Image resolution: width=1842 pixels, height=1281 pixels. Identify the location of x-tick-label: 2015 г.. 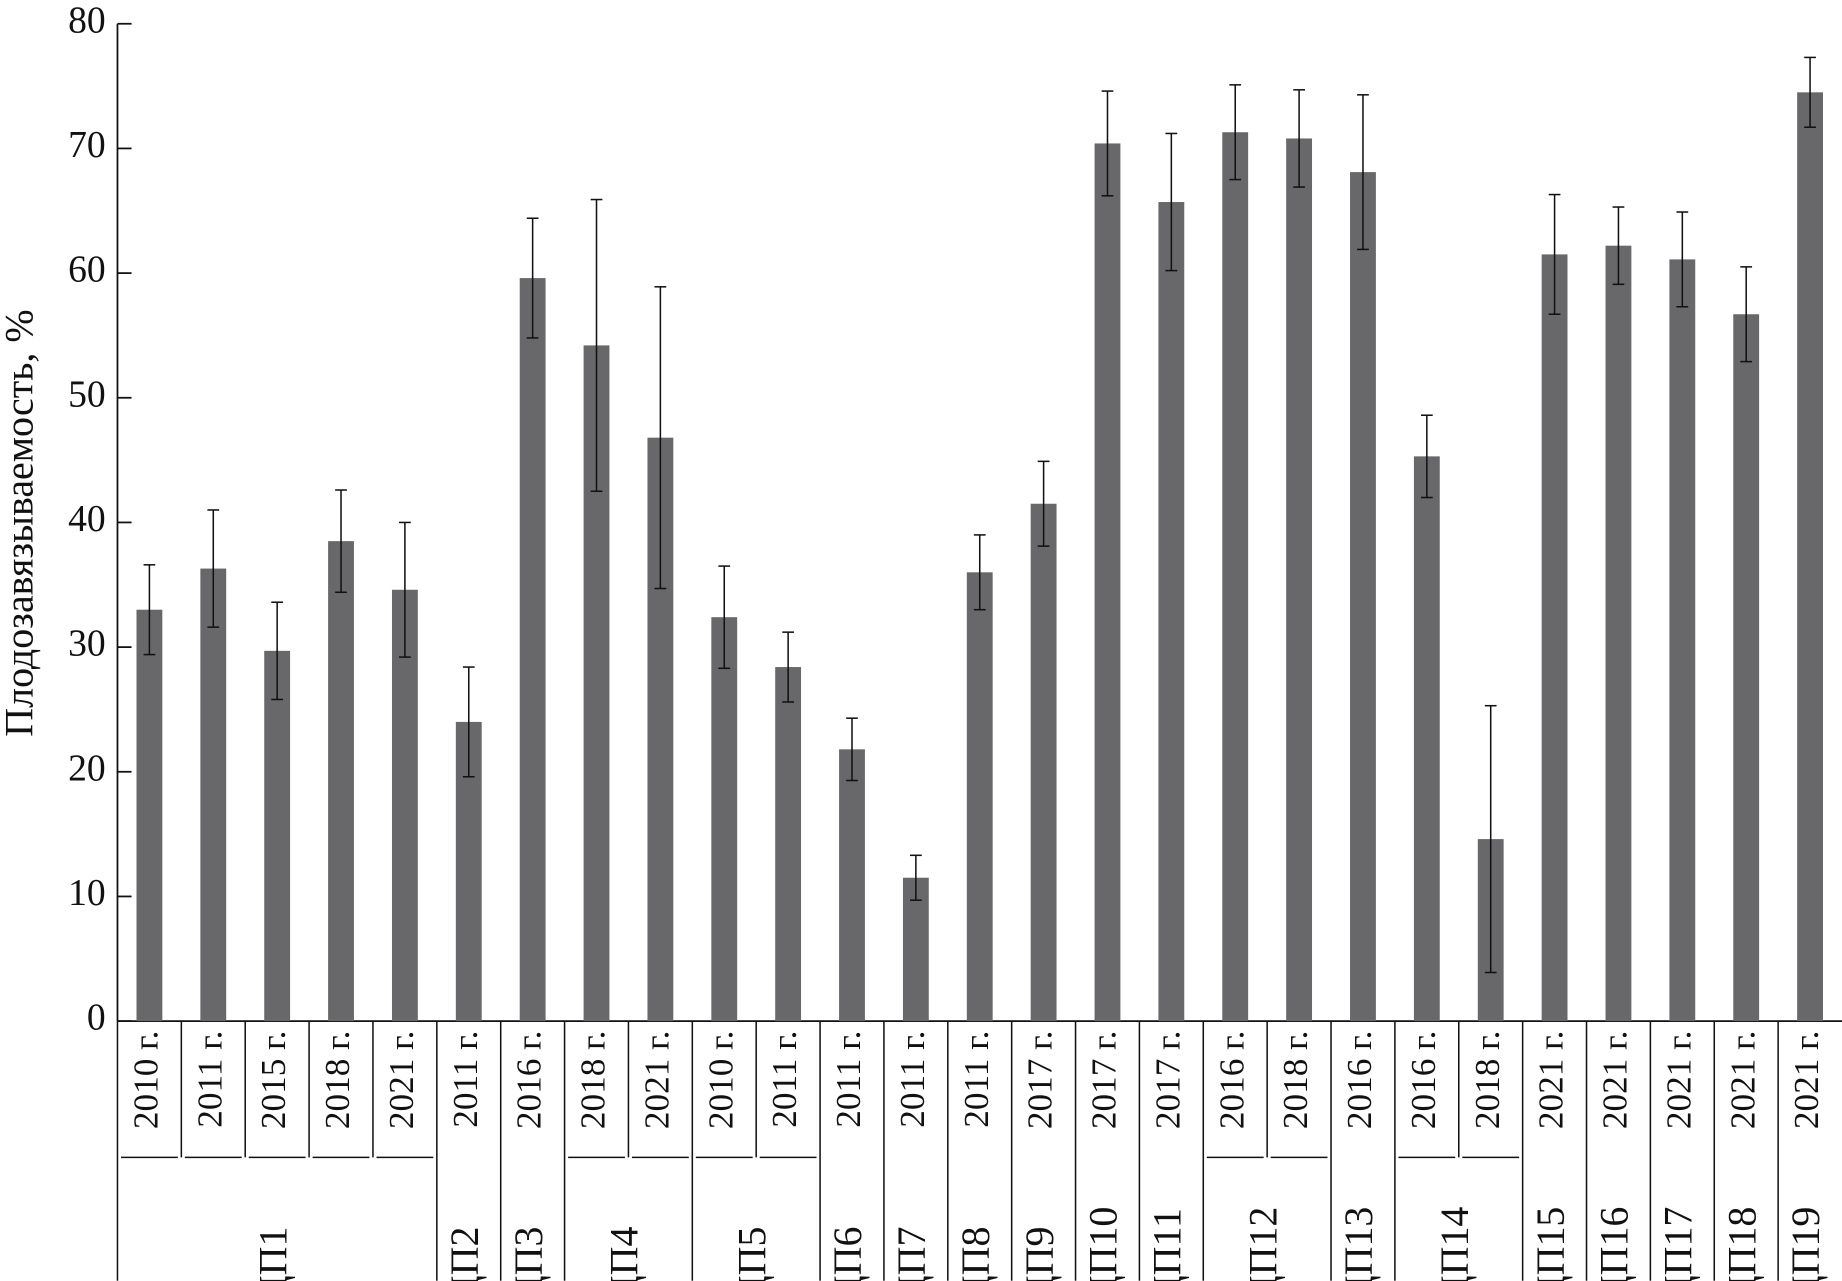
(273, 1080).